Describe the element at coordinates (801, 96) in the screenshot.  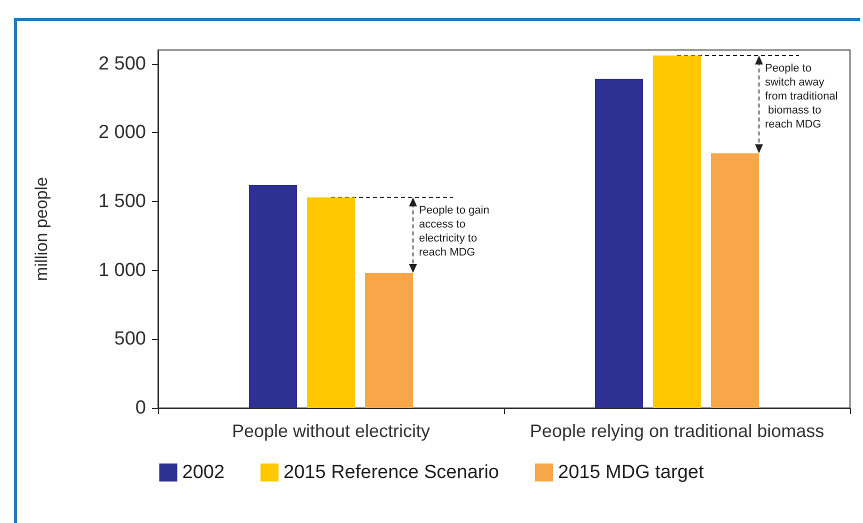
I see `annotation: People to switch away from traditional biomass to reach MDG` at that location.